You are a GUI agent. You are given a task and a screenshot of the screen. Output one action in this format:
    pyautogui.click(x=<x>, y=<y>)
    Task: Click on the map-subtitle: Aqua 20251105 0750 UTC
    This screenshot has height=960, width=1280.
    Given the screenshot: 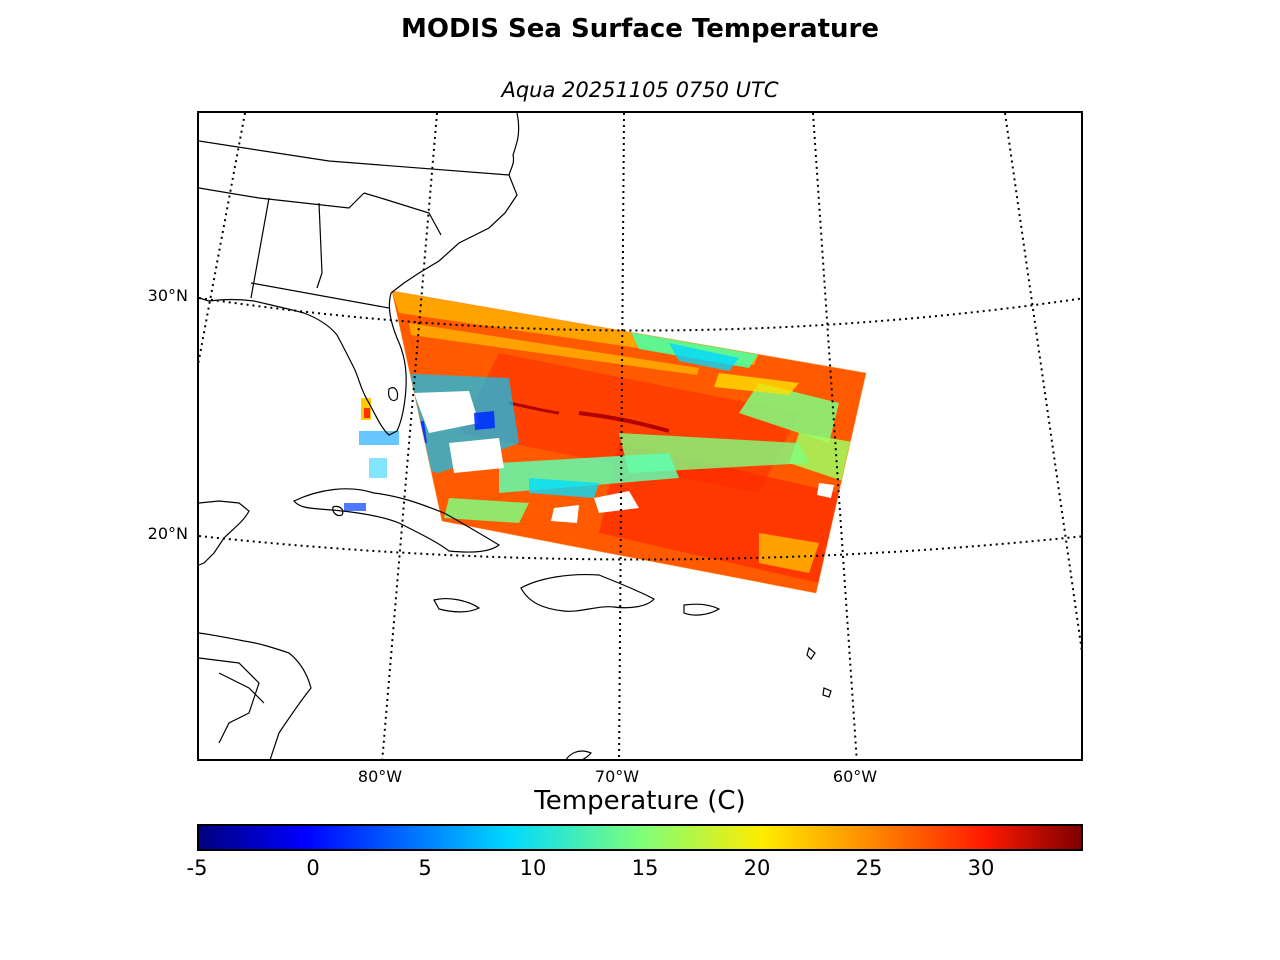 What is the action you would take?
    pyautogui.click(x=640, y=90)
    